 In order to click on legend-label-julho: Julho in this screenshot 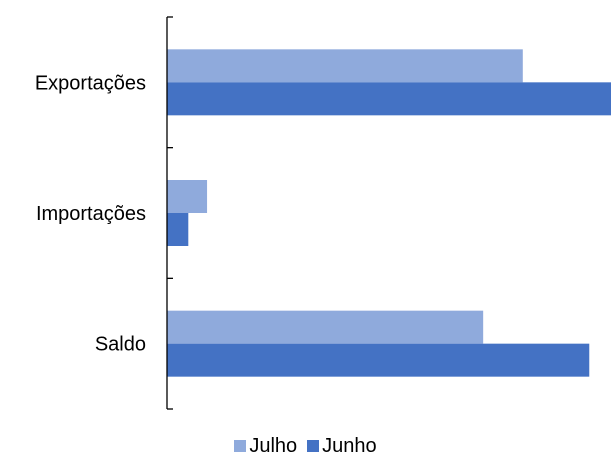, I will do `click(273, 446)`.